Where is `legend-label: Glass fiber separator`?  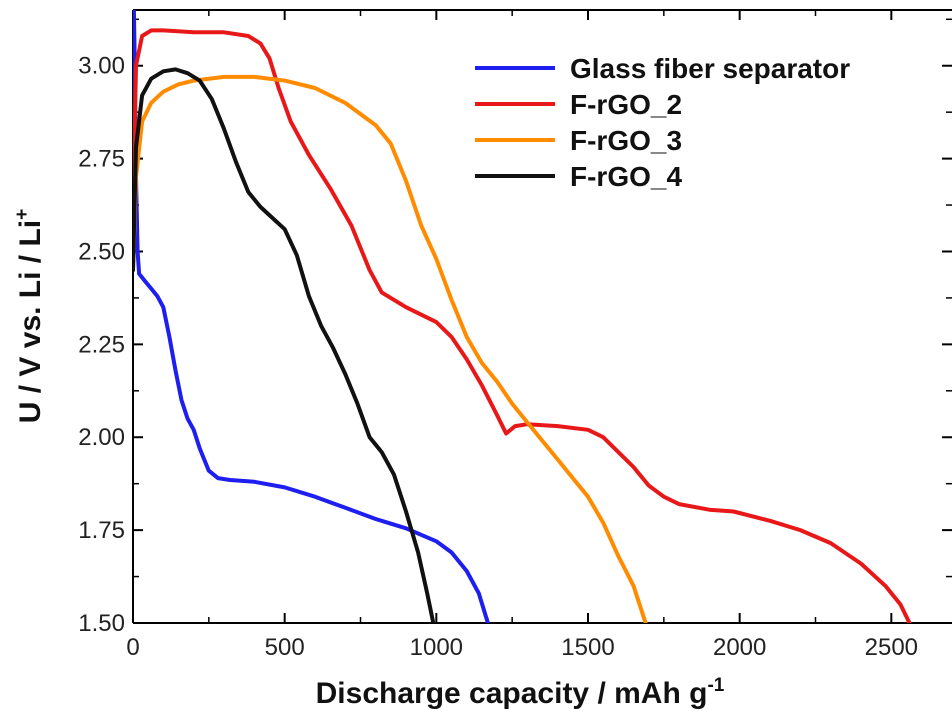 legend-label: Glass fiber separator is located at coordinates (710, 68).